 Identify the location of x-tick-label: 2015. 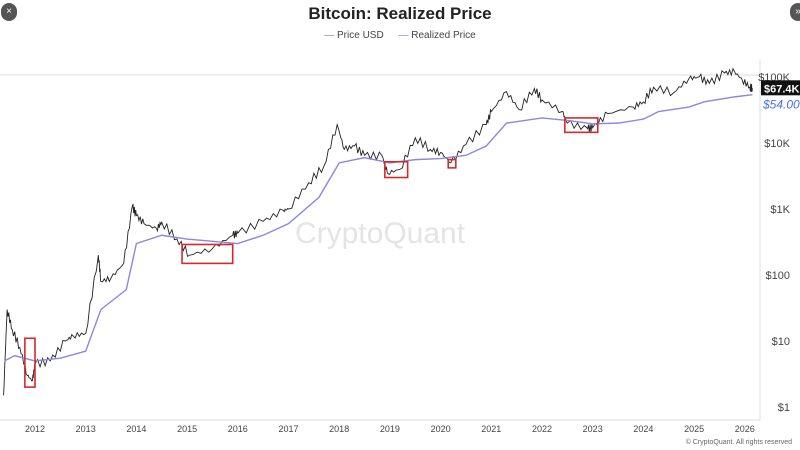
(187, 429).